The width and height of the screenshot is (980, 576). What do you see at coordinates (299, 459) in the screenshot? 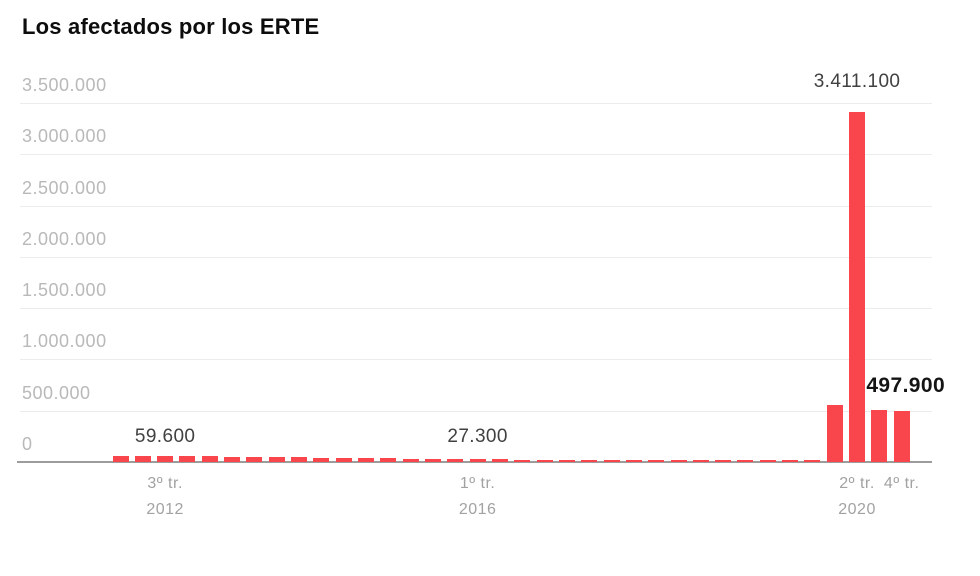
I see `bar-1--tr--2014` at bounding box center [299, 459].